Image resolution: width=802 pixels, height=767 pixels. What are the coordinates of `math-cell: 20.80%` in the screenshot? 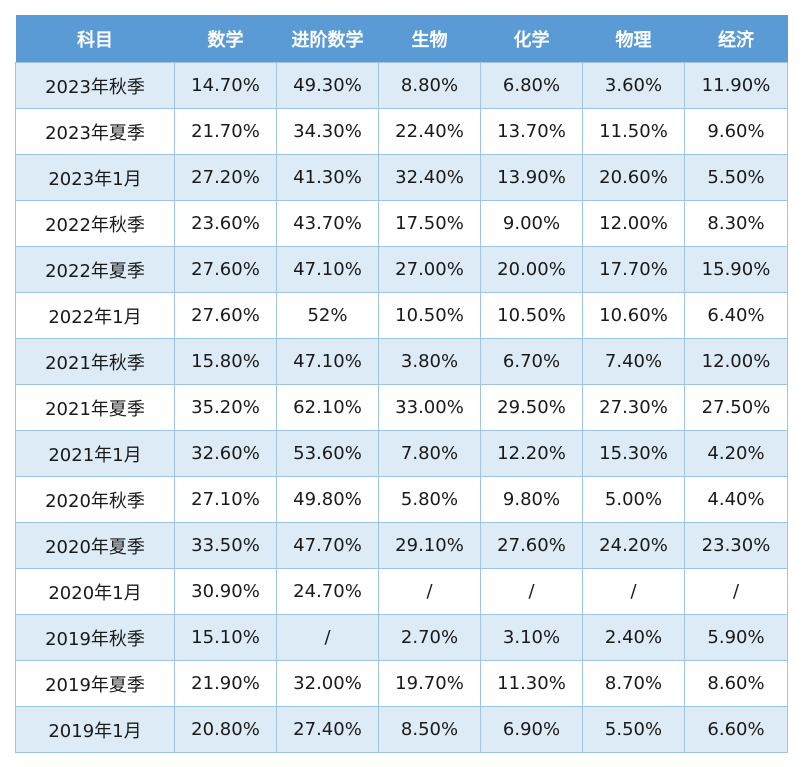 It's located at (225, 729).